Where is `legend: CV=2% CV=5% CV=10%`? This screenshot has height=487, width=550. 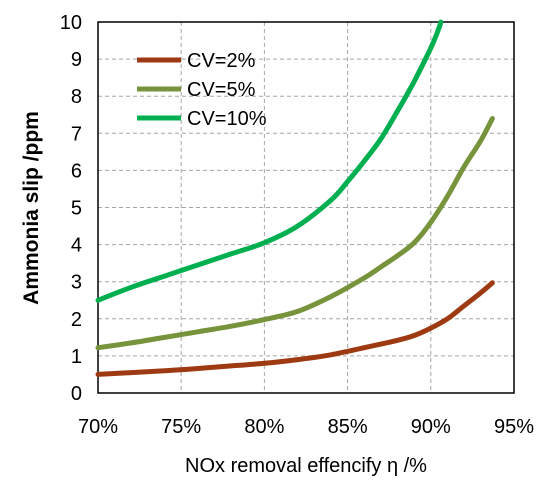
legend: CV=2% CV=5% CV=10% is located at coordinates (202, 90).